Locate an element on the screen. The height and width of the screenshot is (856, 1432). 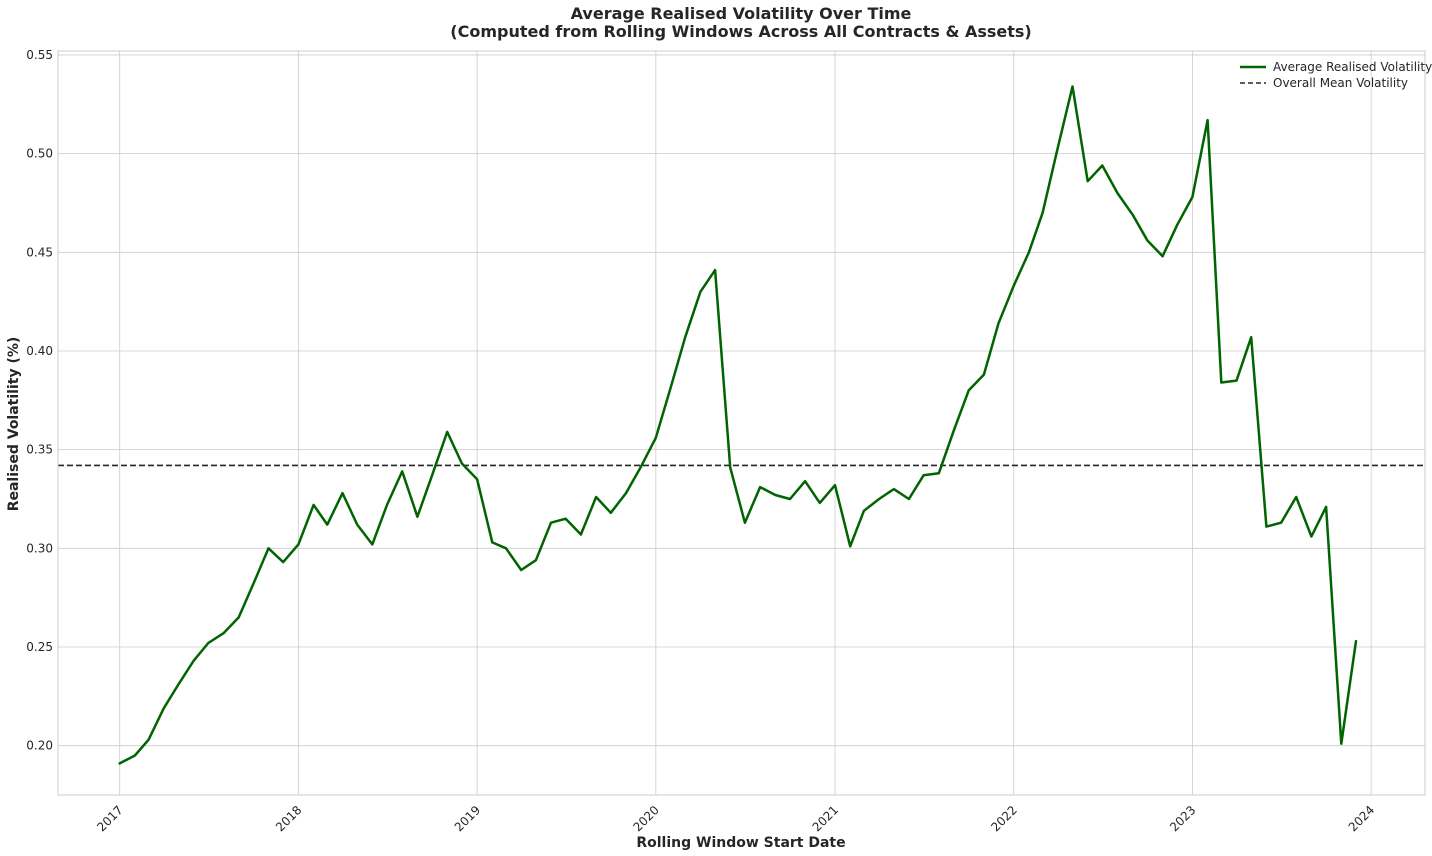
x-tick-label: 2023 is located at coordinates (1182, 818).